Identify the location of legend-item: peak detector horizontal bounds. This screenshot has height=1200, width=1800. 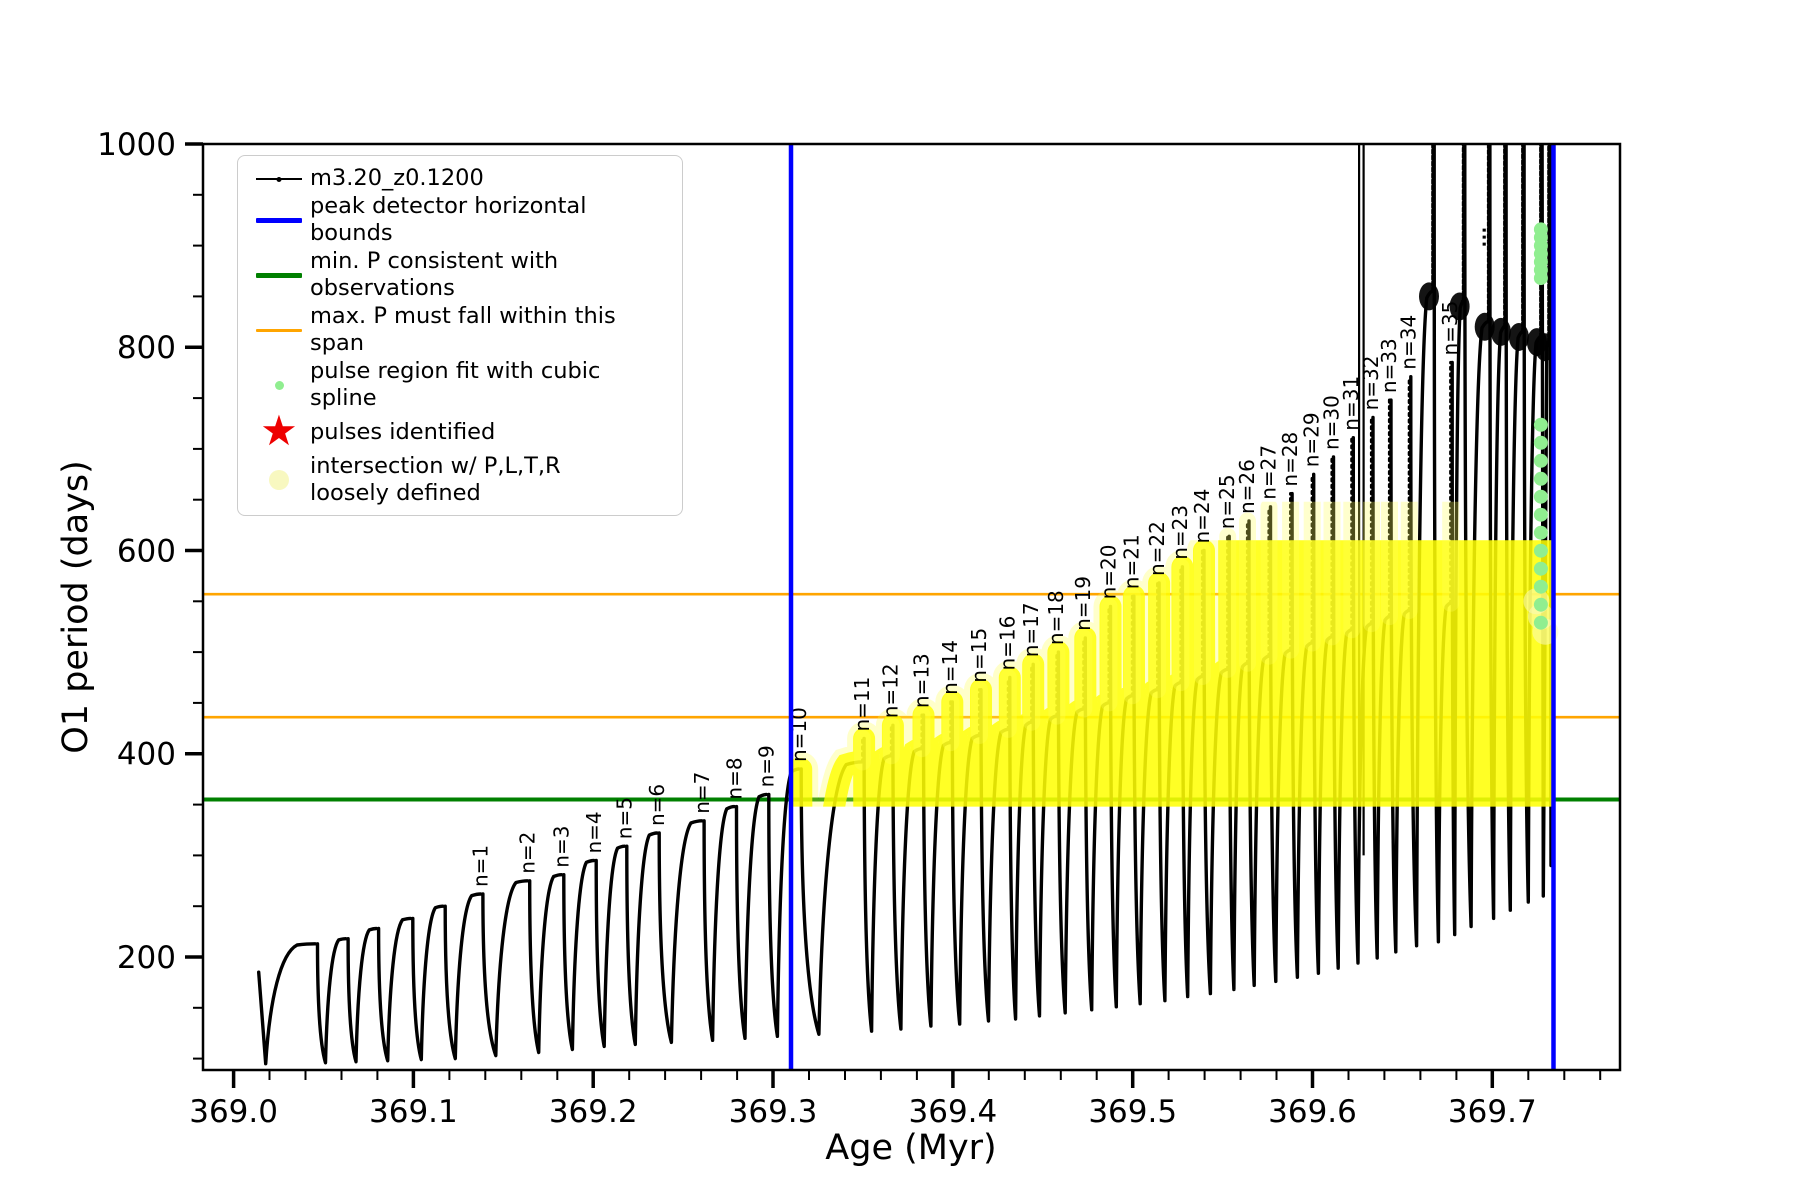
(459, 220).